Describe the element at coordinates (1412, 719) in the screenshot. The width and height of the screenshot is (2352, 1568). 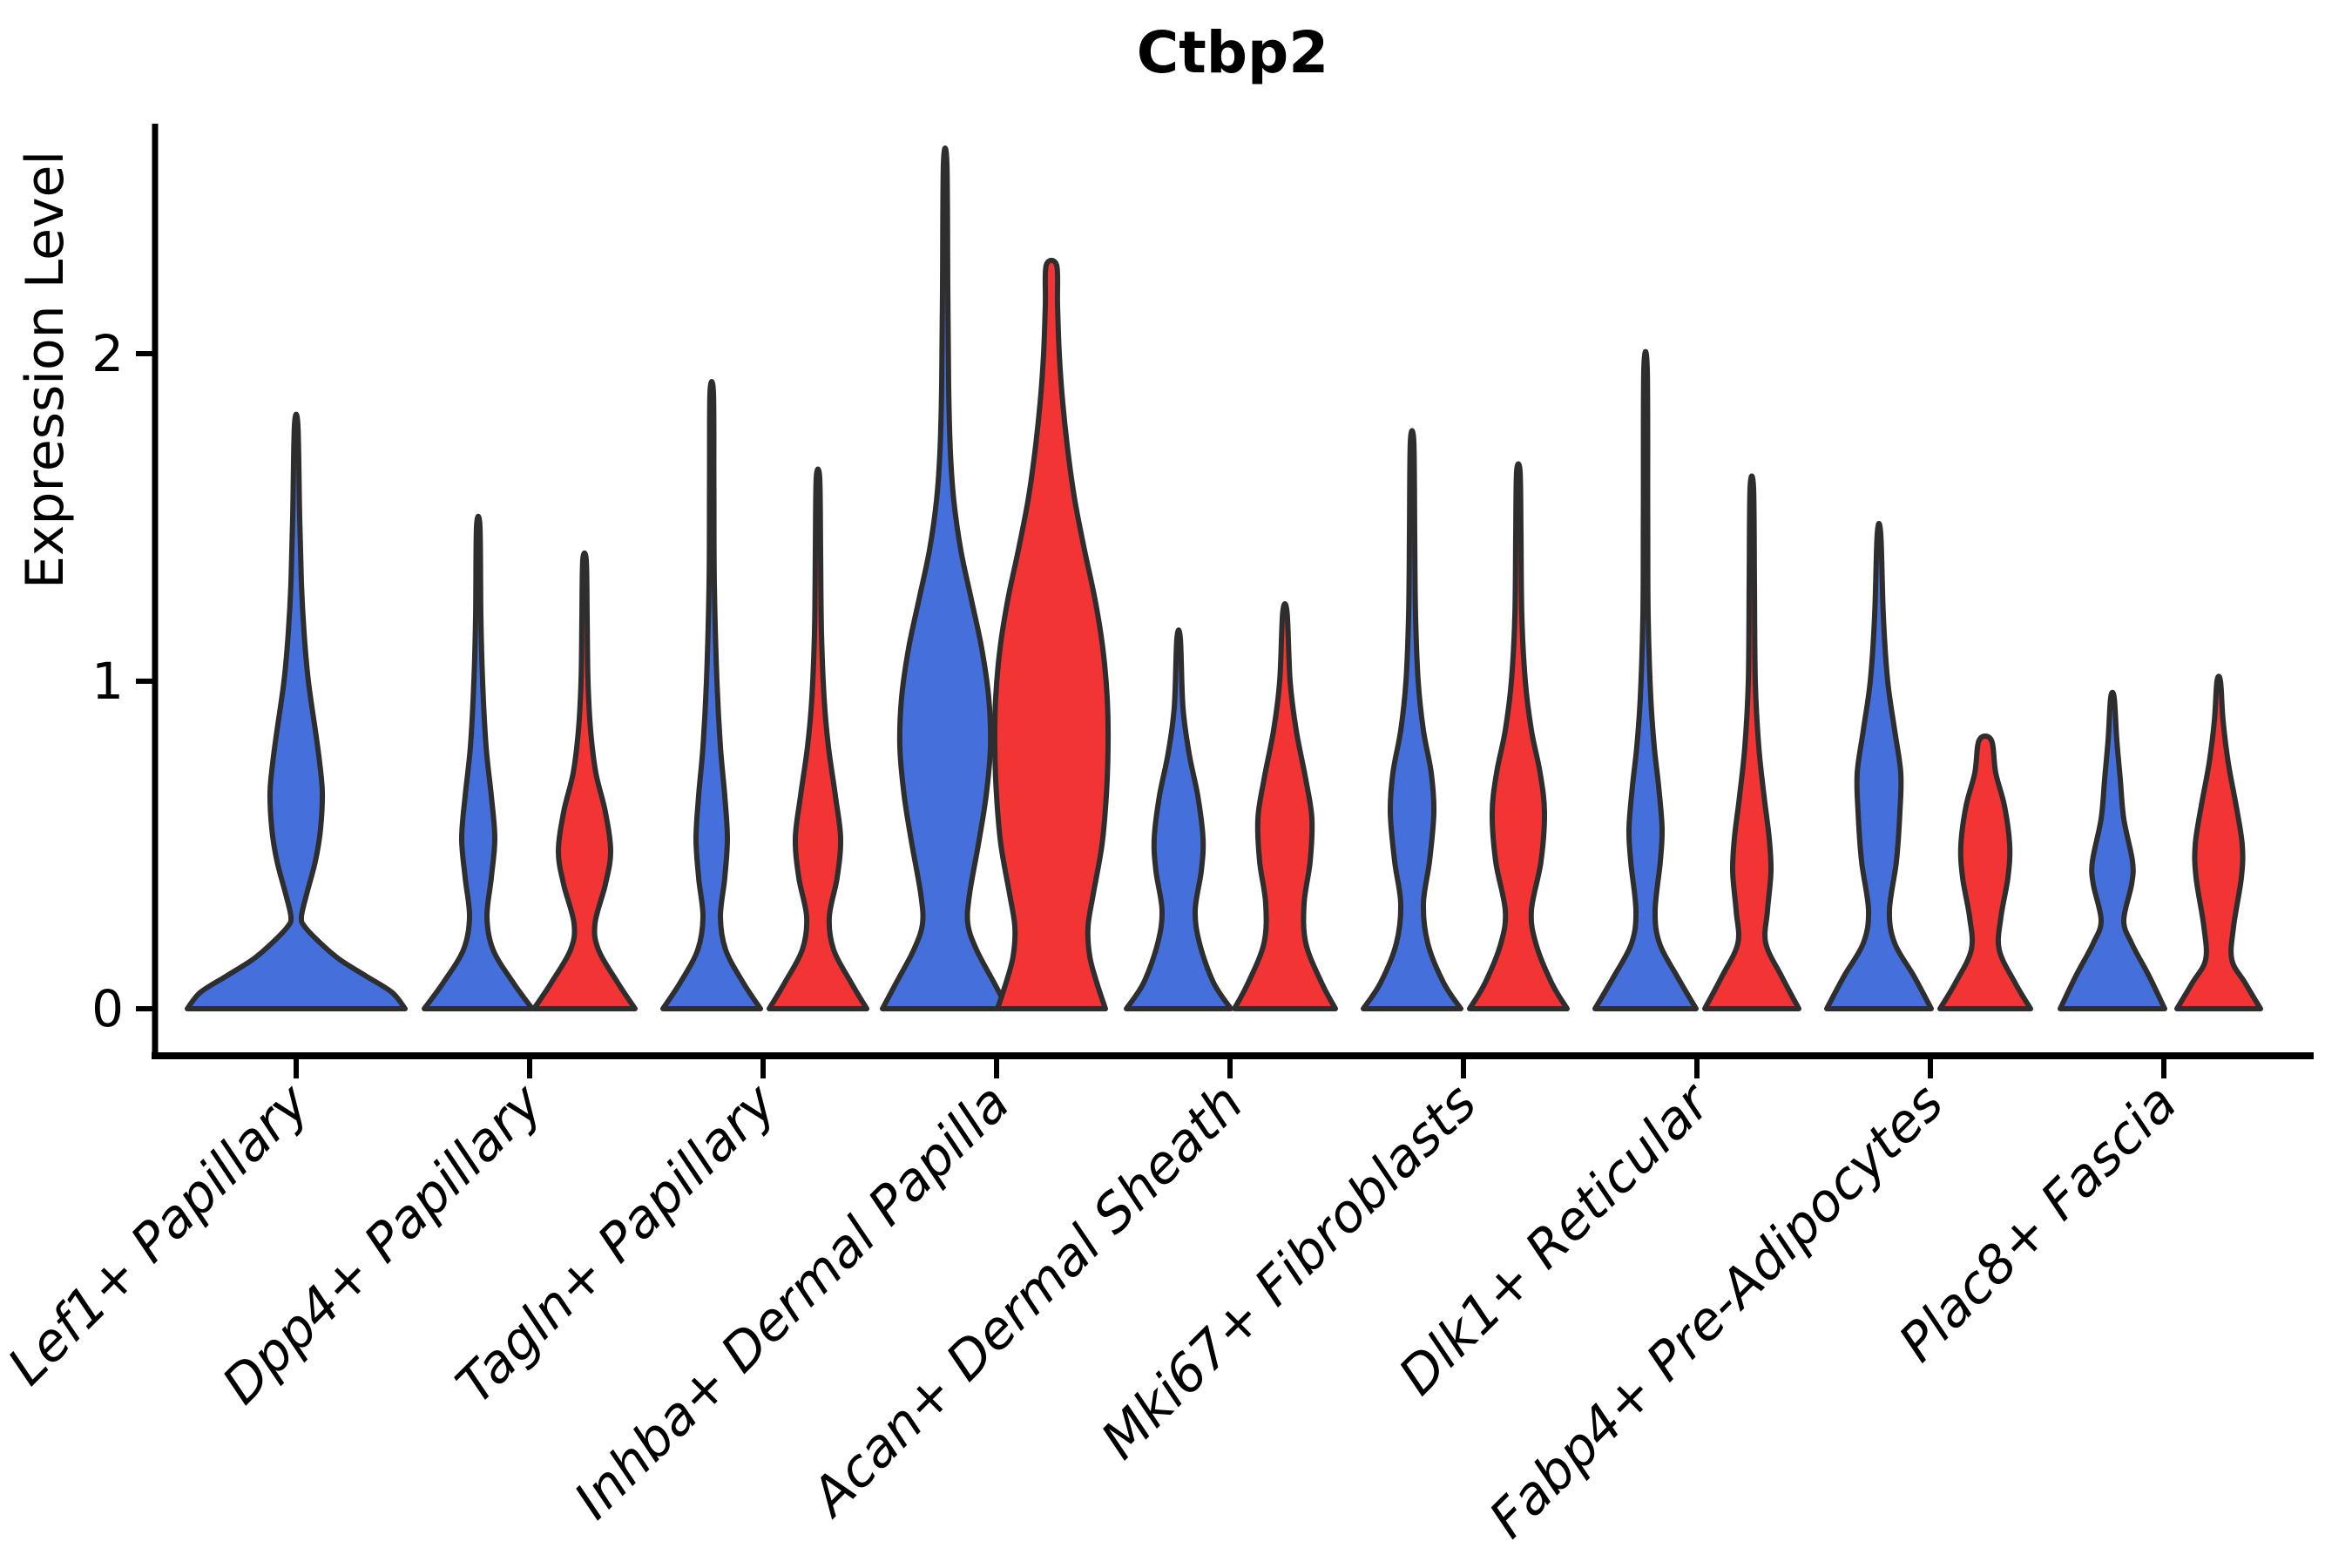
I see `violin-mki67-fibroblasts-blue` at that location.